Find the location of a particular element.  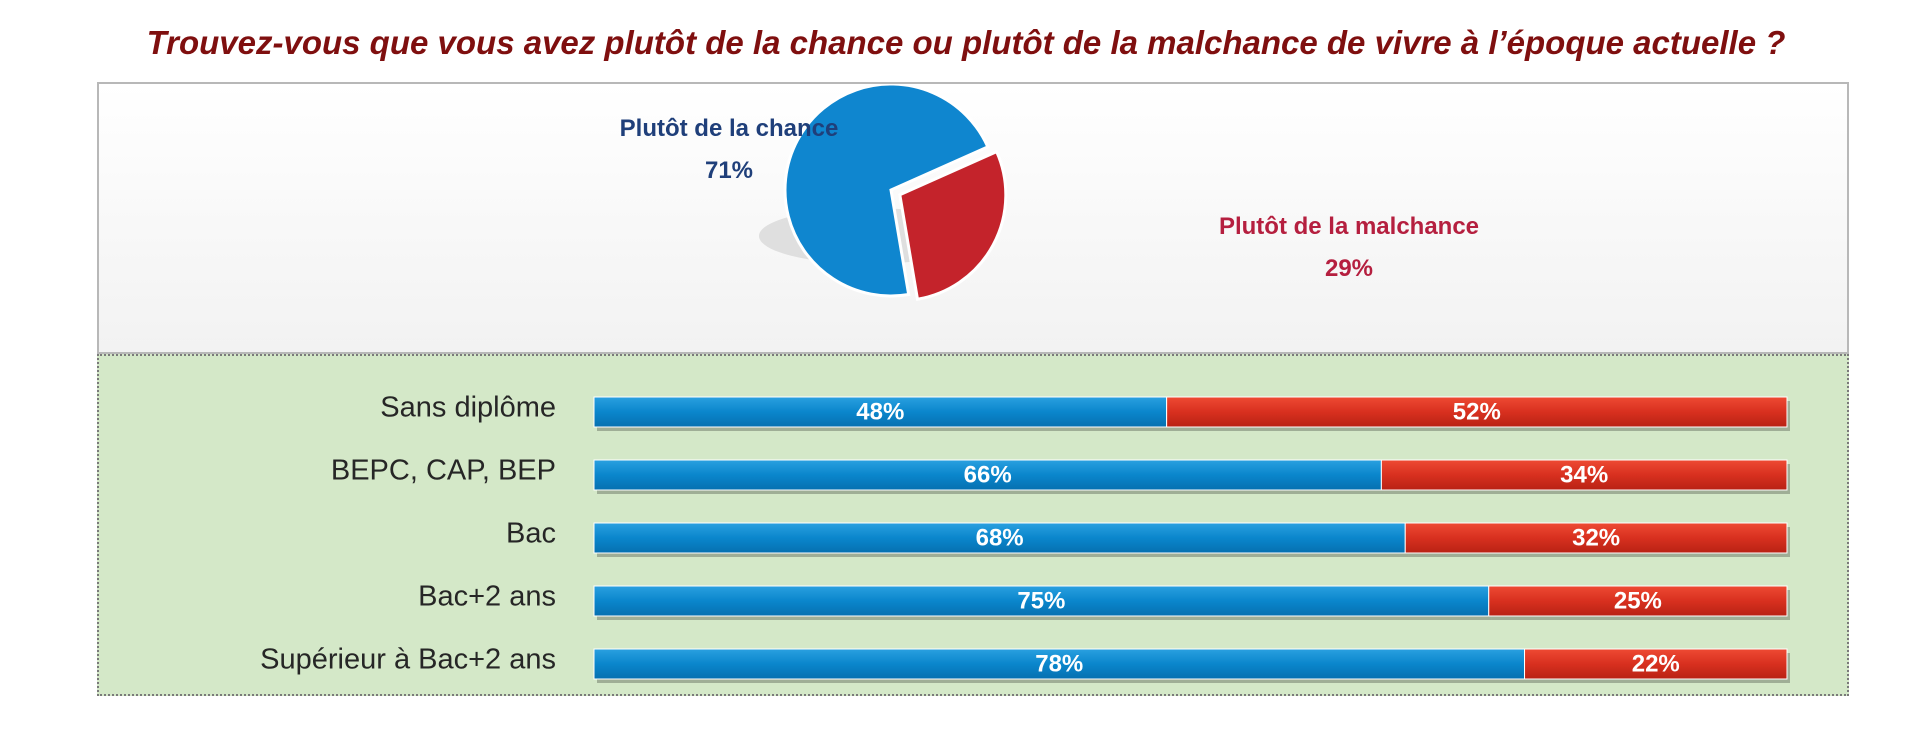

bar-value-label: 66% is located at coordinates (988, 474).